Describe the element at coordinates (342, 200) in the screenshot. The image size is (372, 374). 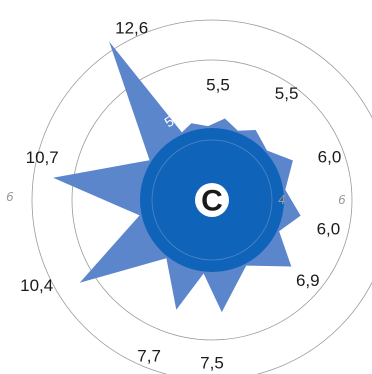
I see `ring-label-right: 6` at that location.